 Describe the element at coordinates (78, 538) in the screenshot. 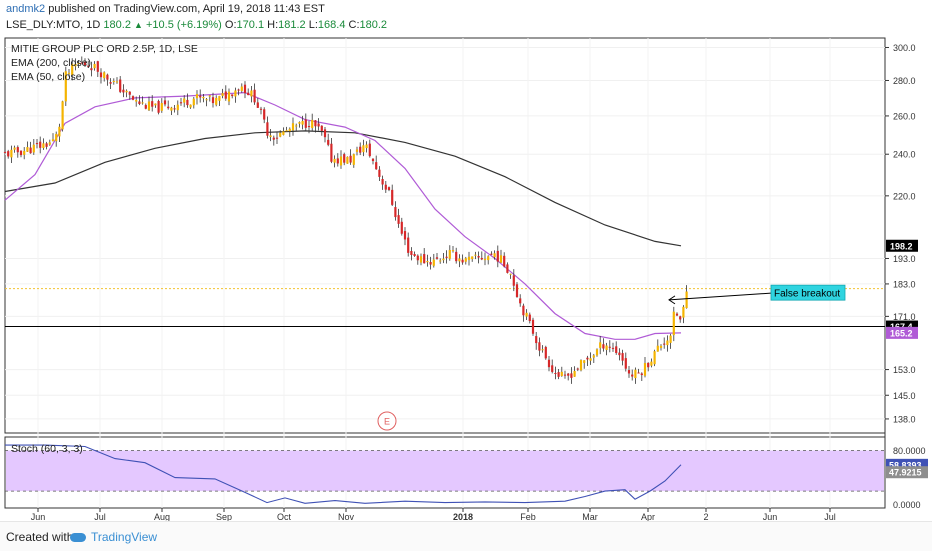

I see `tradingview-cloud-icon` at that location.